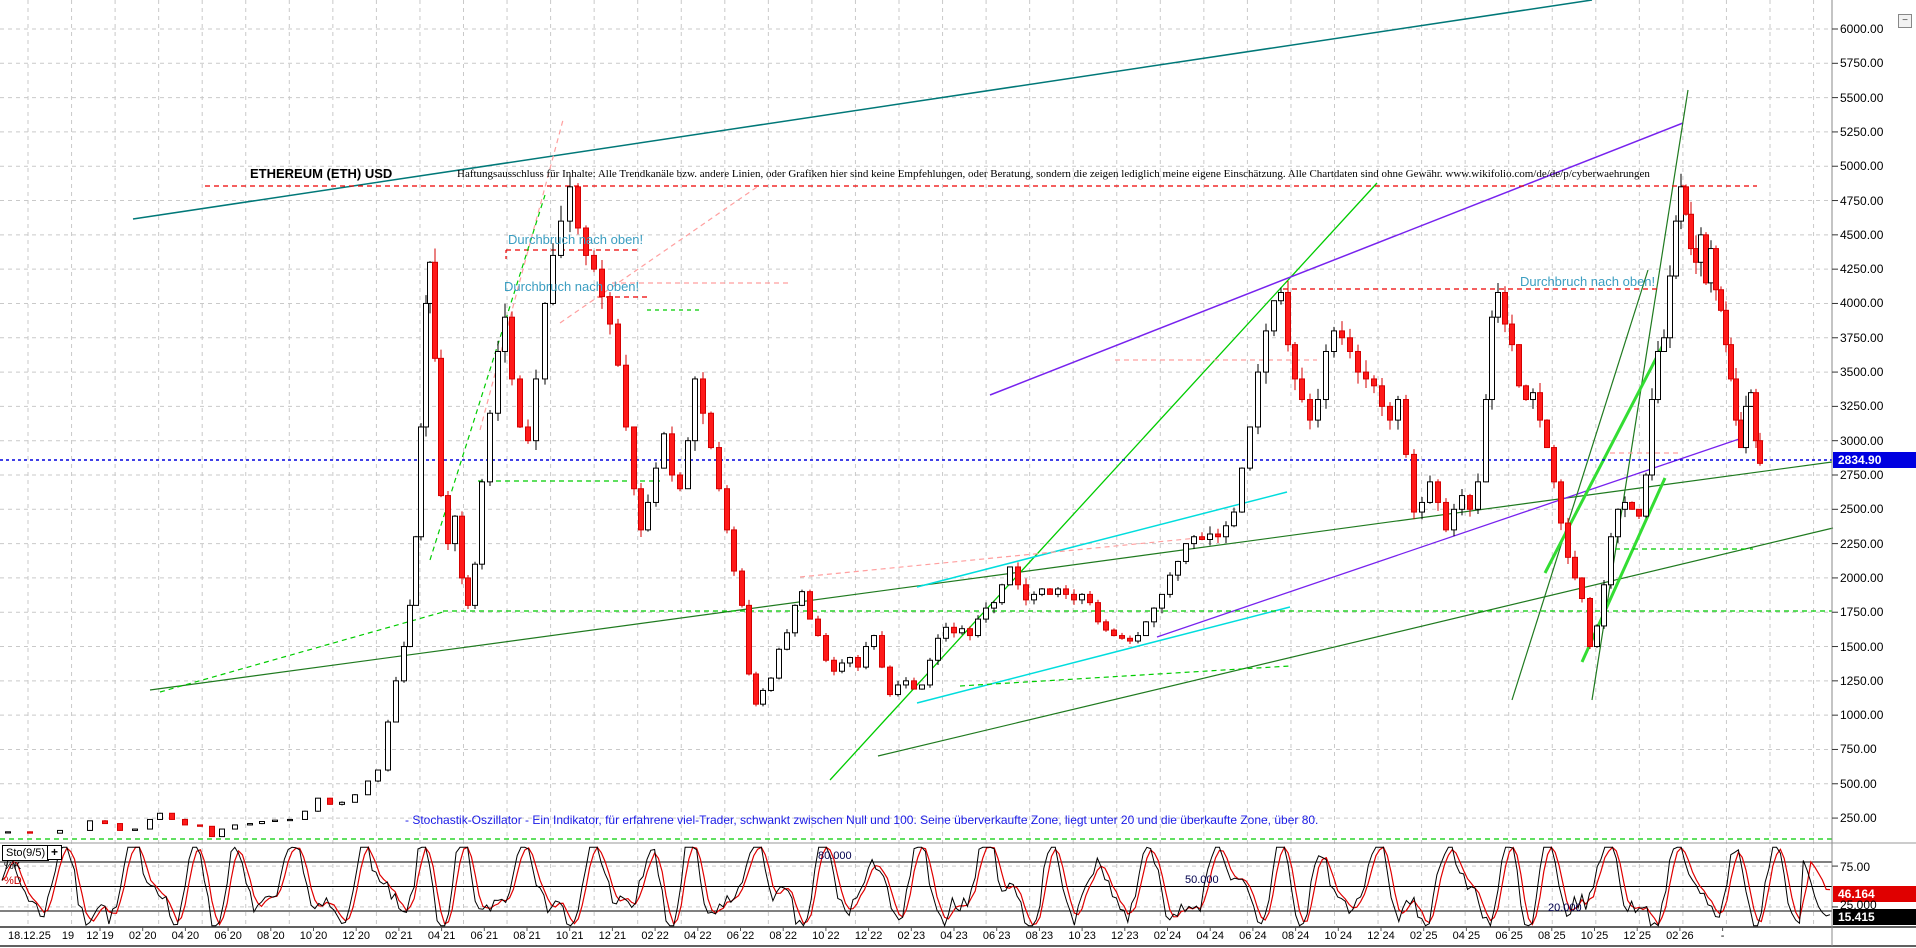  What do you see at coordinates (1862, 509) in the screenshot?
I see `price-tick-label: 2500.00` at bounding box center [1862, 509].